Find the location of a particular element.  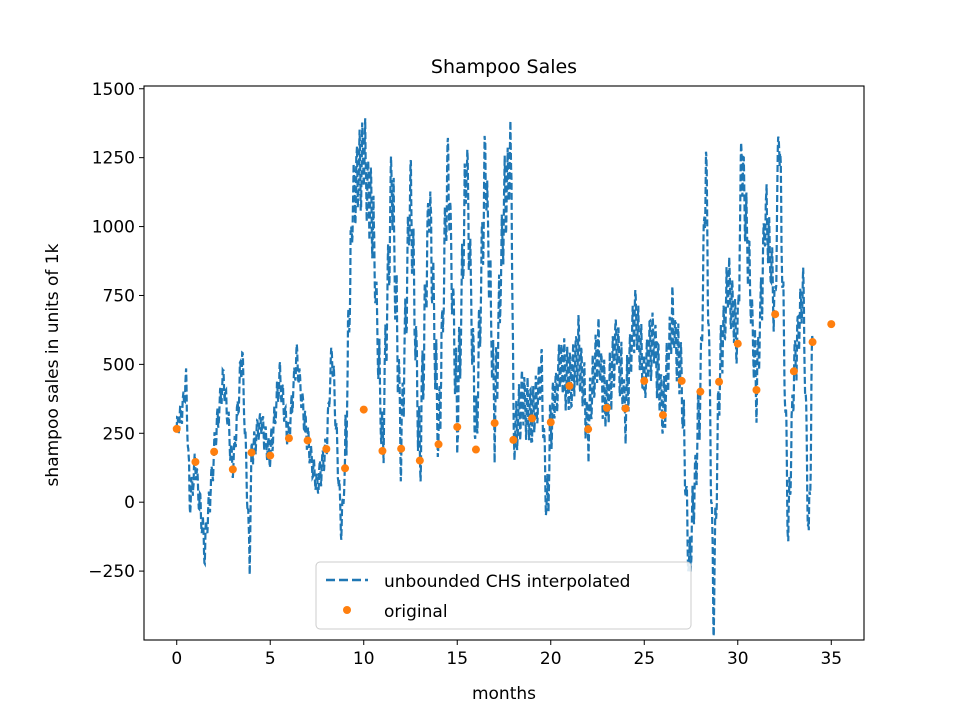

y-tick-label: −250 is located at coordinates (111, 572).